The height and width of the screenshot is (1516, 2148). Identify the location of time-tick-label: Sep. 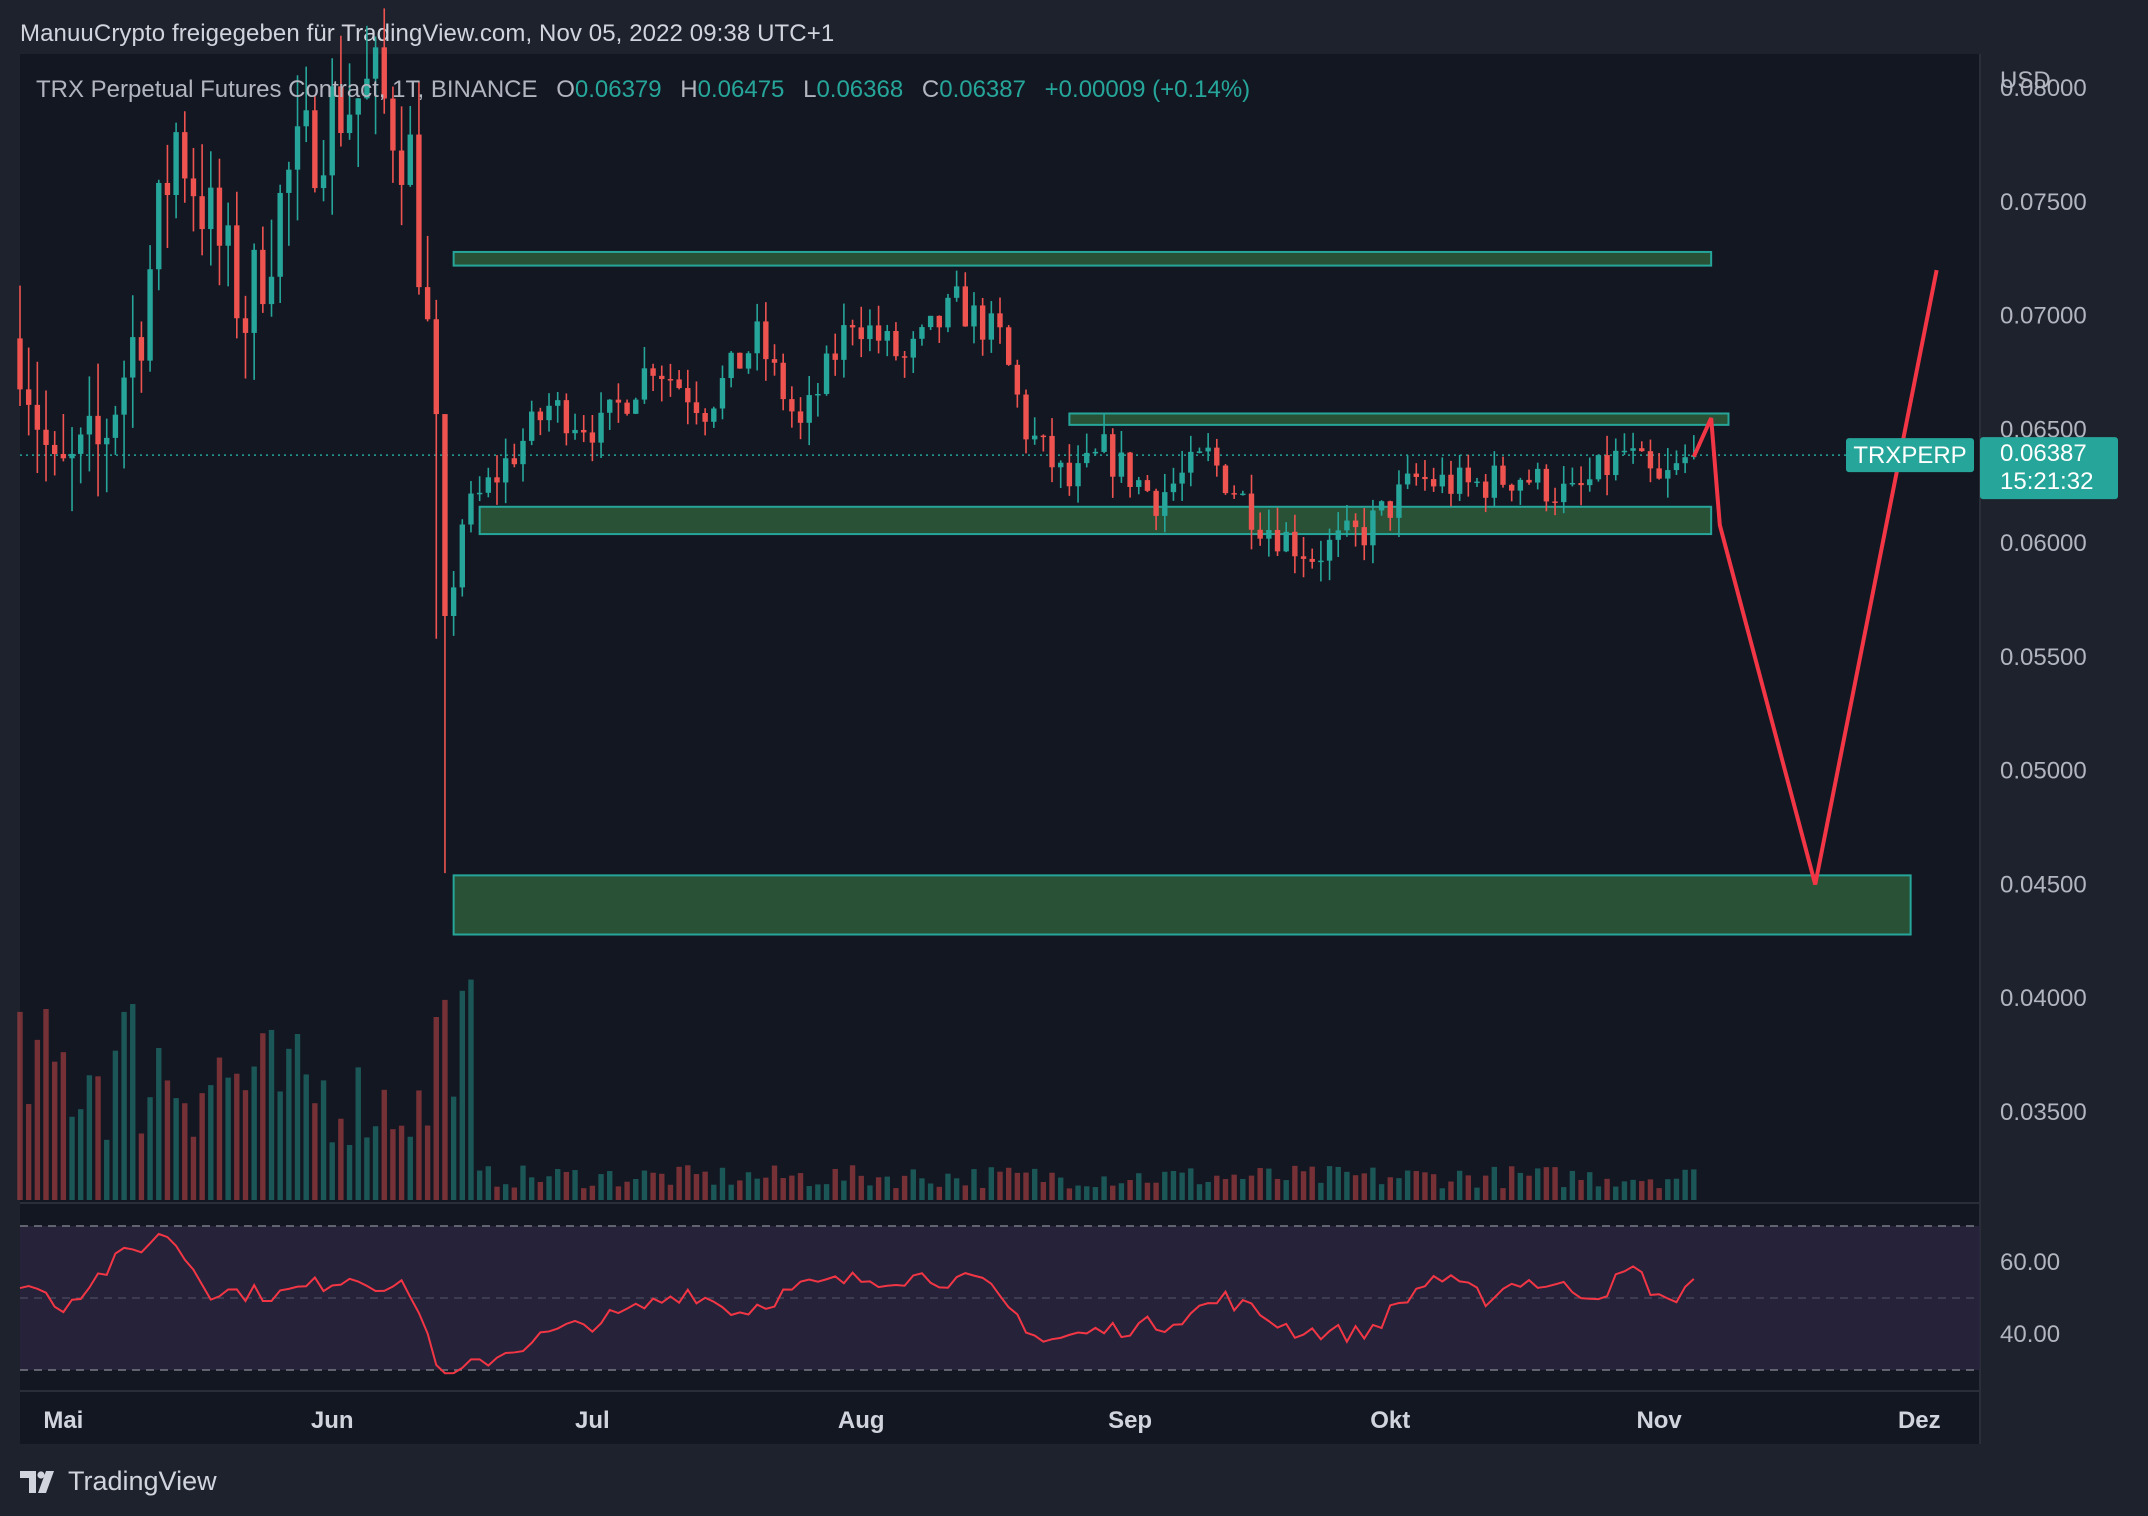
(1130, 1420).